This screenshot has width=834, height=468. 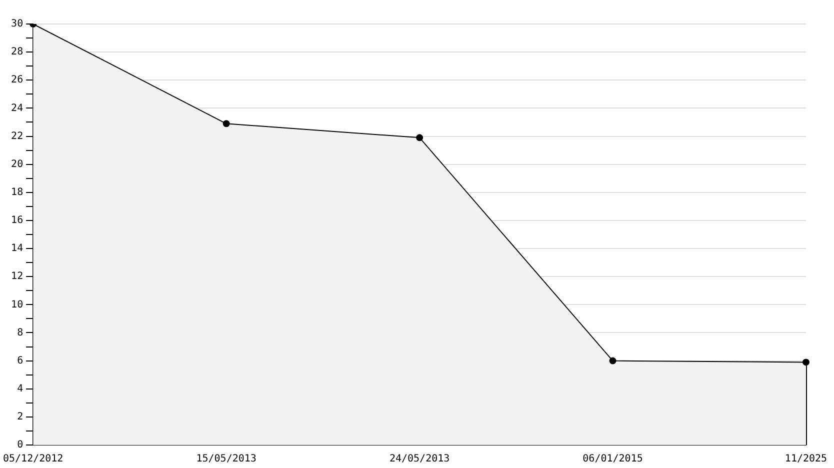 I want to click on y-tick-label: 6, so click(x=20, y=360).